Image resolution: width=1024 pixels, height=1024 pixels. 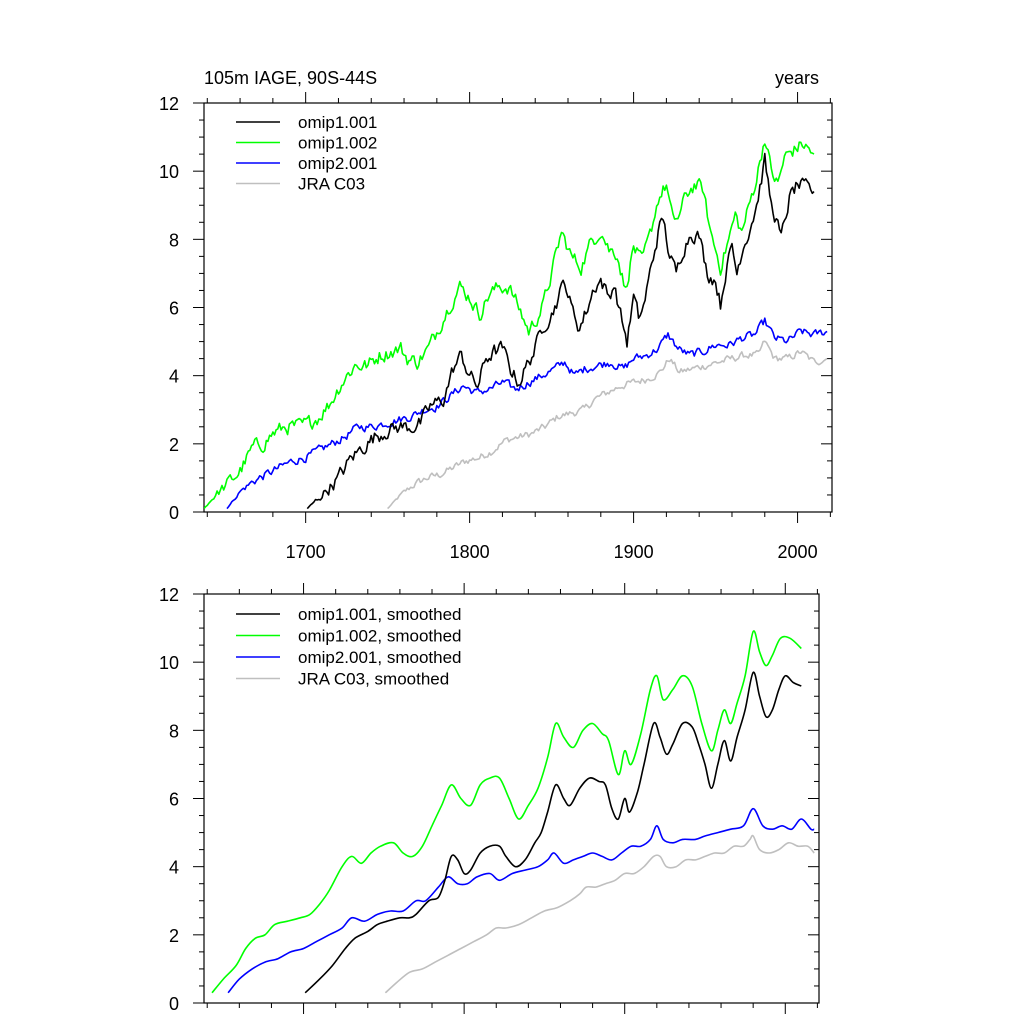 What do you see at coordinates (337, 143) in the screenshot?
I see `legend-label: omip1.002` at bounding box center [337, 143].